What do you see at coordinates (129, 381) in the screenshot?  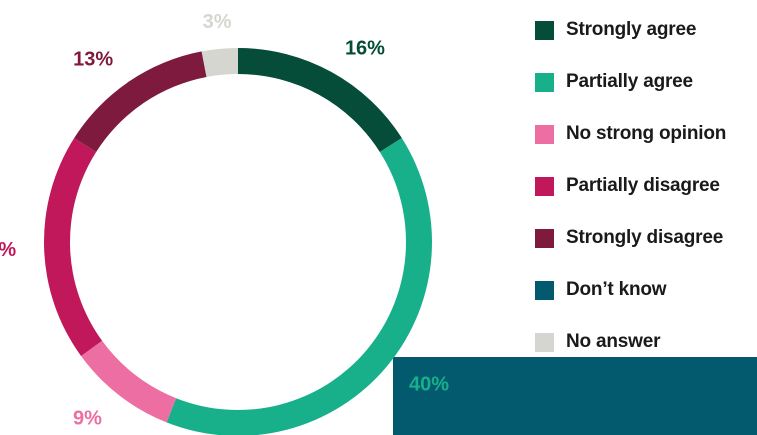 I see `slice-no-strong-opinion` at bounding box center [129, 381].